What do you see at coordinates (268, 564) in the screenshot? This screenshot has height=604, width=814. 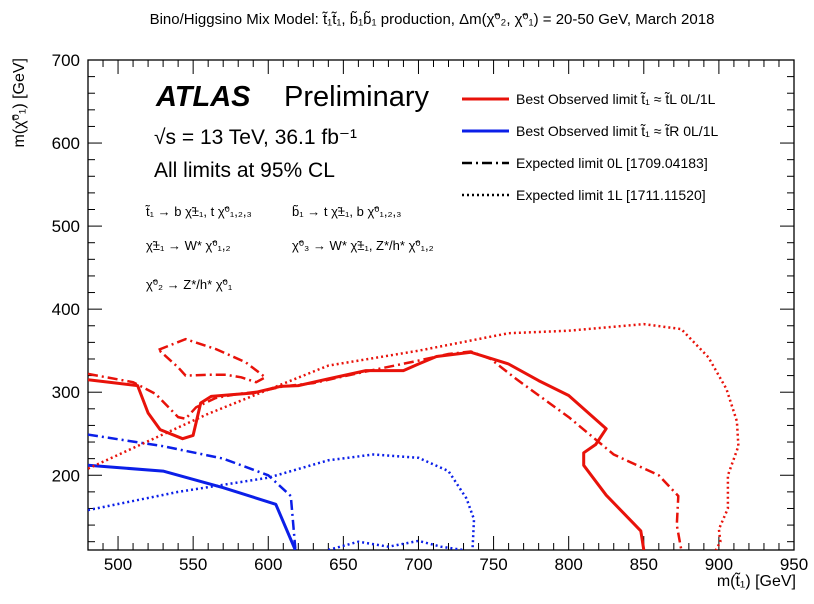 I see `x-tick-label: 600` at bounding box center [268, 564].